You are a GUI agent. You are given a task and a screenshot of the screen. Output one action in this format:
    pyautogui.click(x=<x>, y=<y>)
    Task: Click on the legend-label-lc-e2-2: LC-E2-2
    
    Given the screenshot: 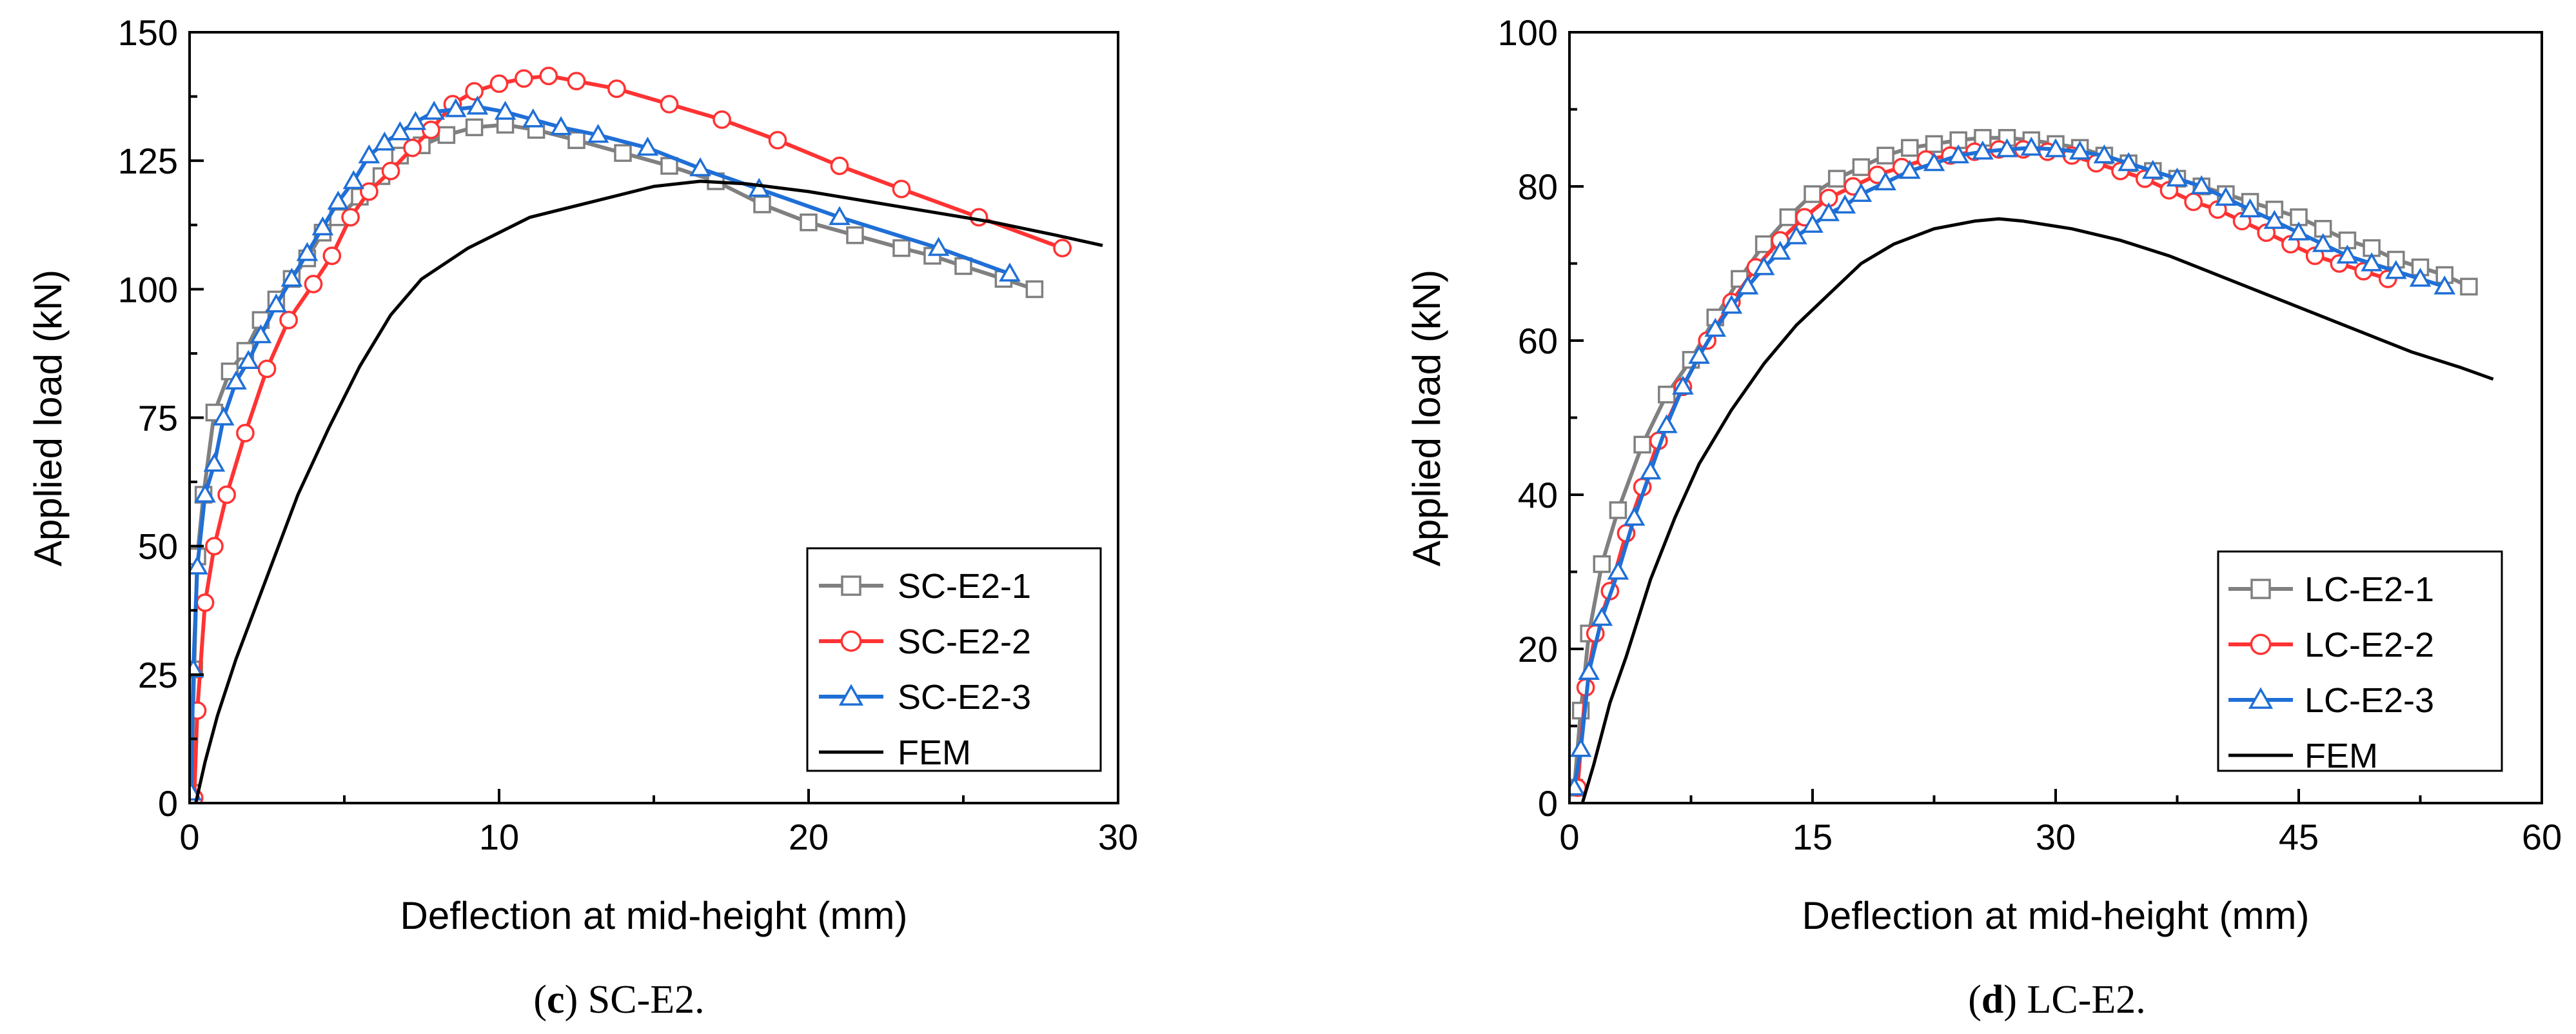 What is the action you would take?
    pyautogui.click(x=2369, y=645)
    